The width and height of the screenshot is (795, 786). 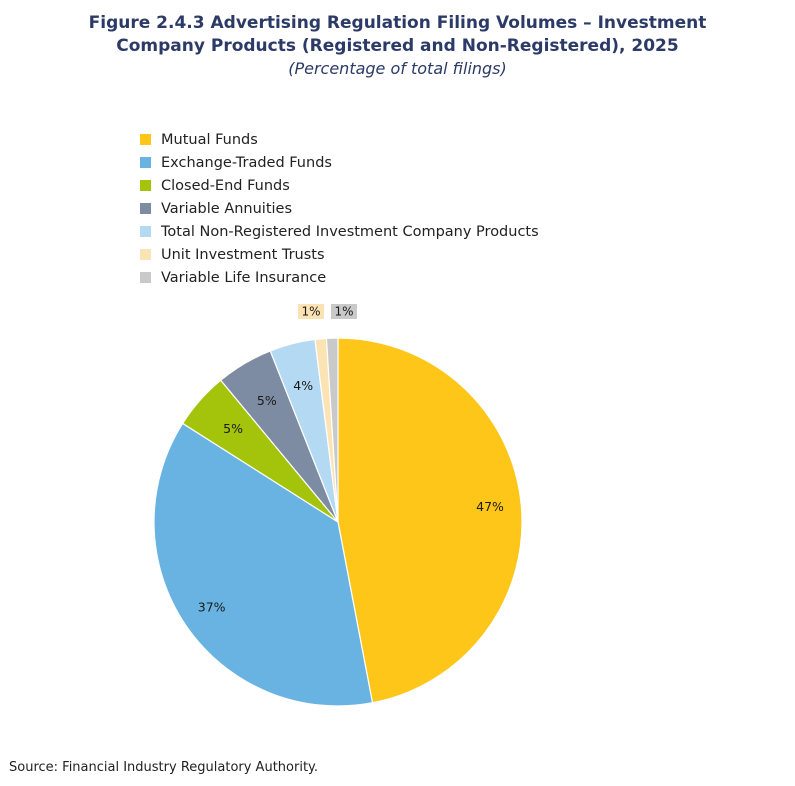 What do you see at coordinates (209, 139) in the screenshot?
I see `legend-label: Mutual Funds` at bounding box center [209, 139].